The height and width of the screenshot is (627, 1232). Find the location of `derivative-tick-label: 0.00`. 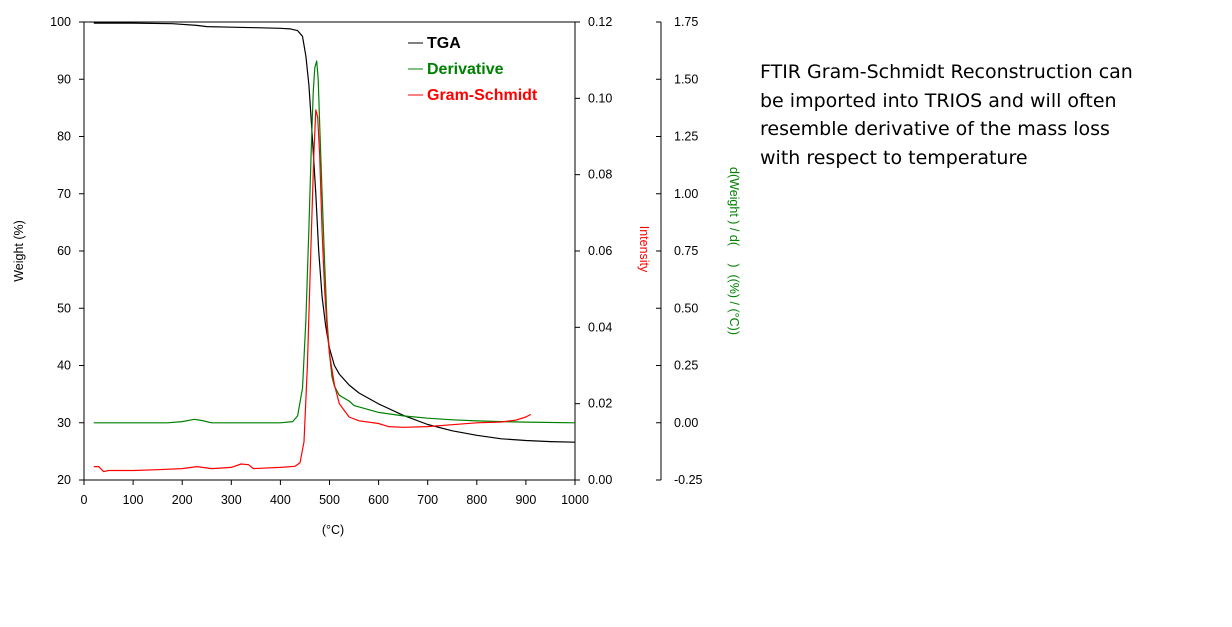

derivative-tick-label: 0.00 is located at coordinates (686, 423).